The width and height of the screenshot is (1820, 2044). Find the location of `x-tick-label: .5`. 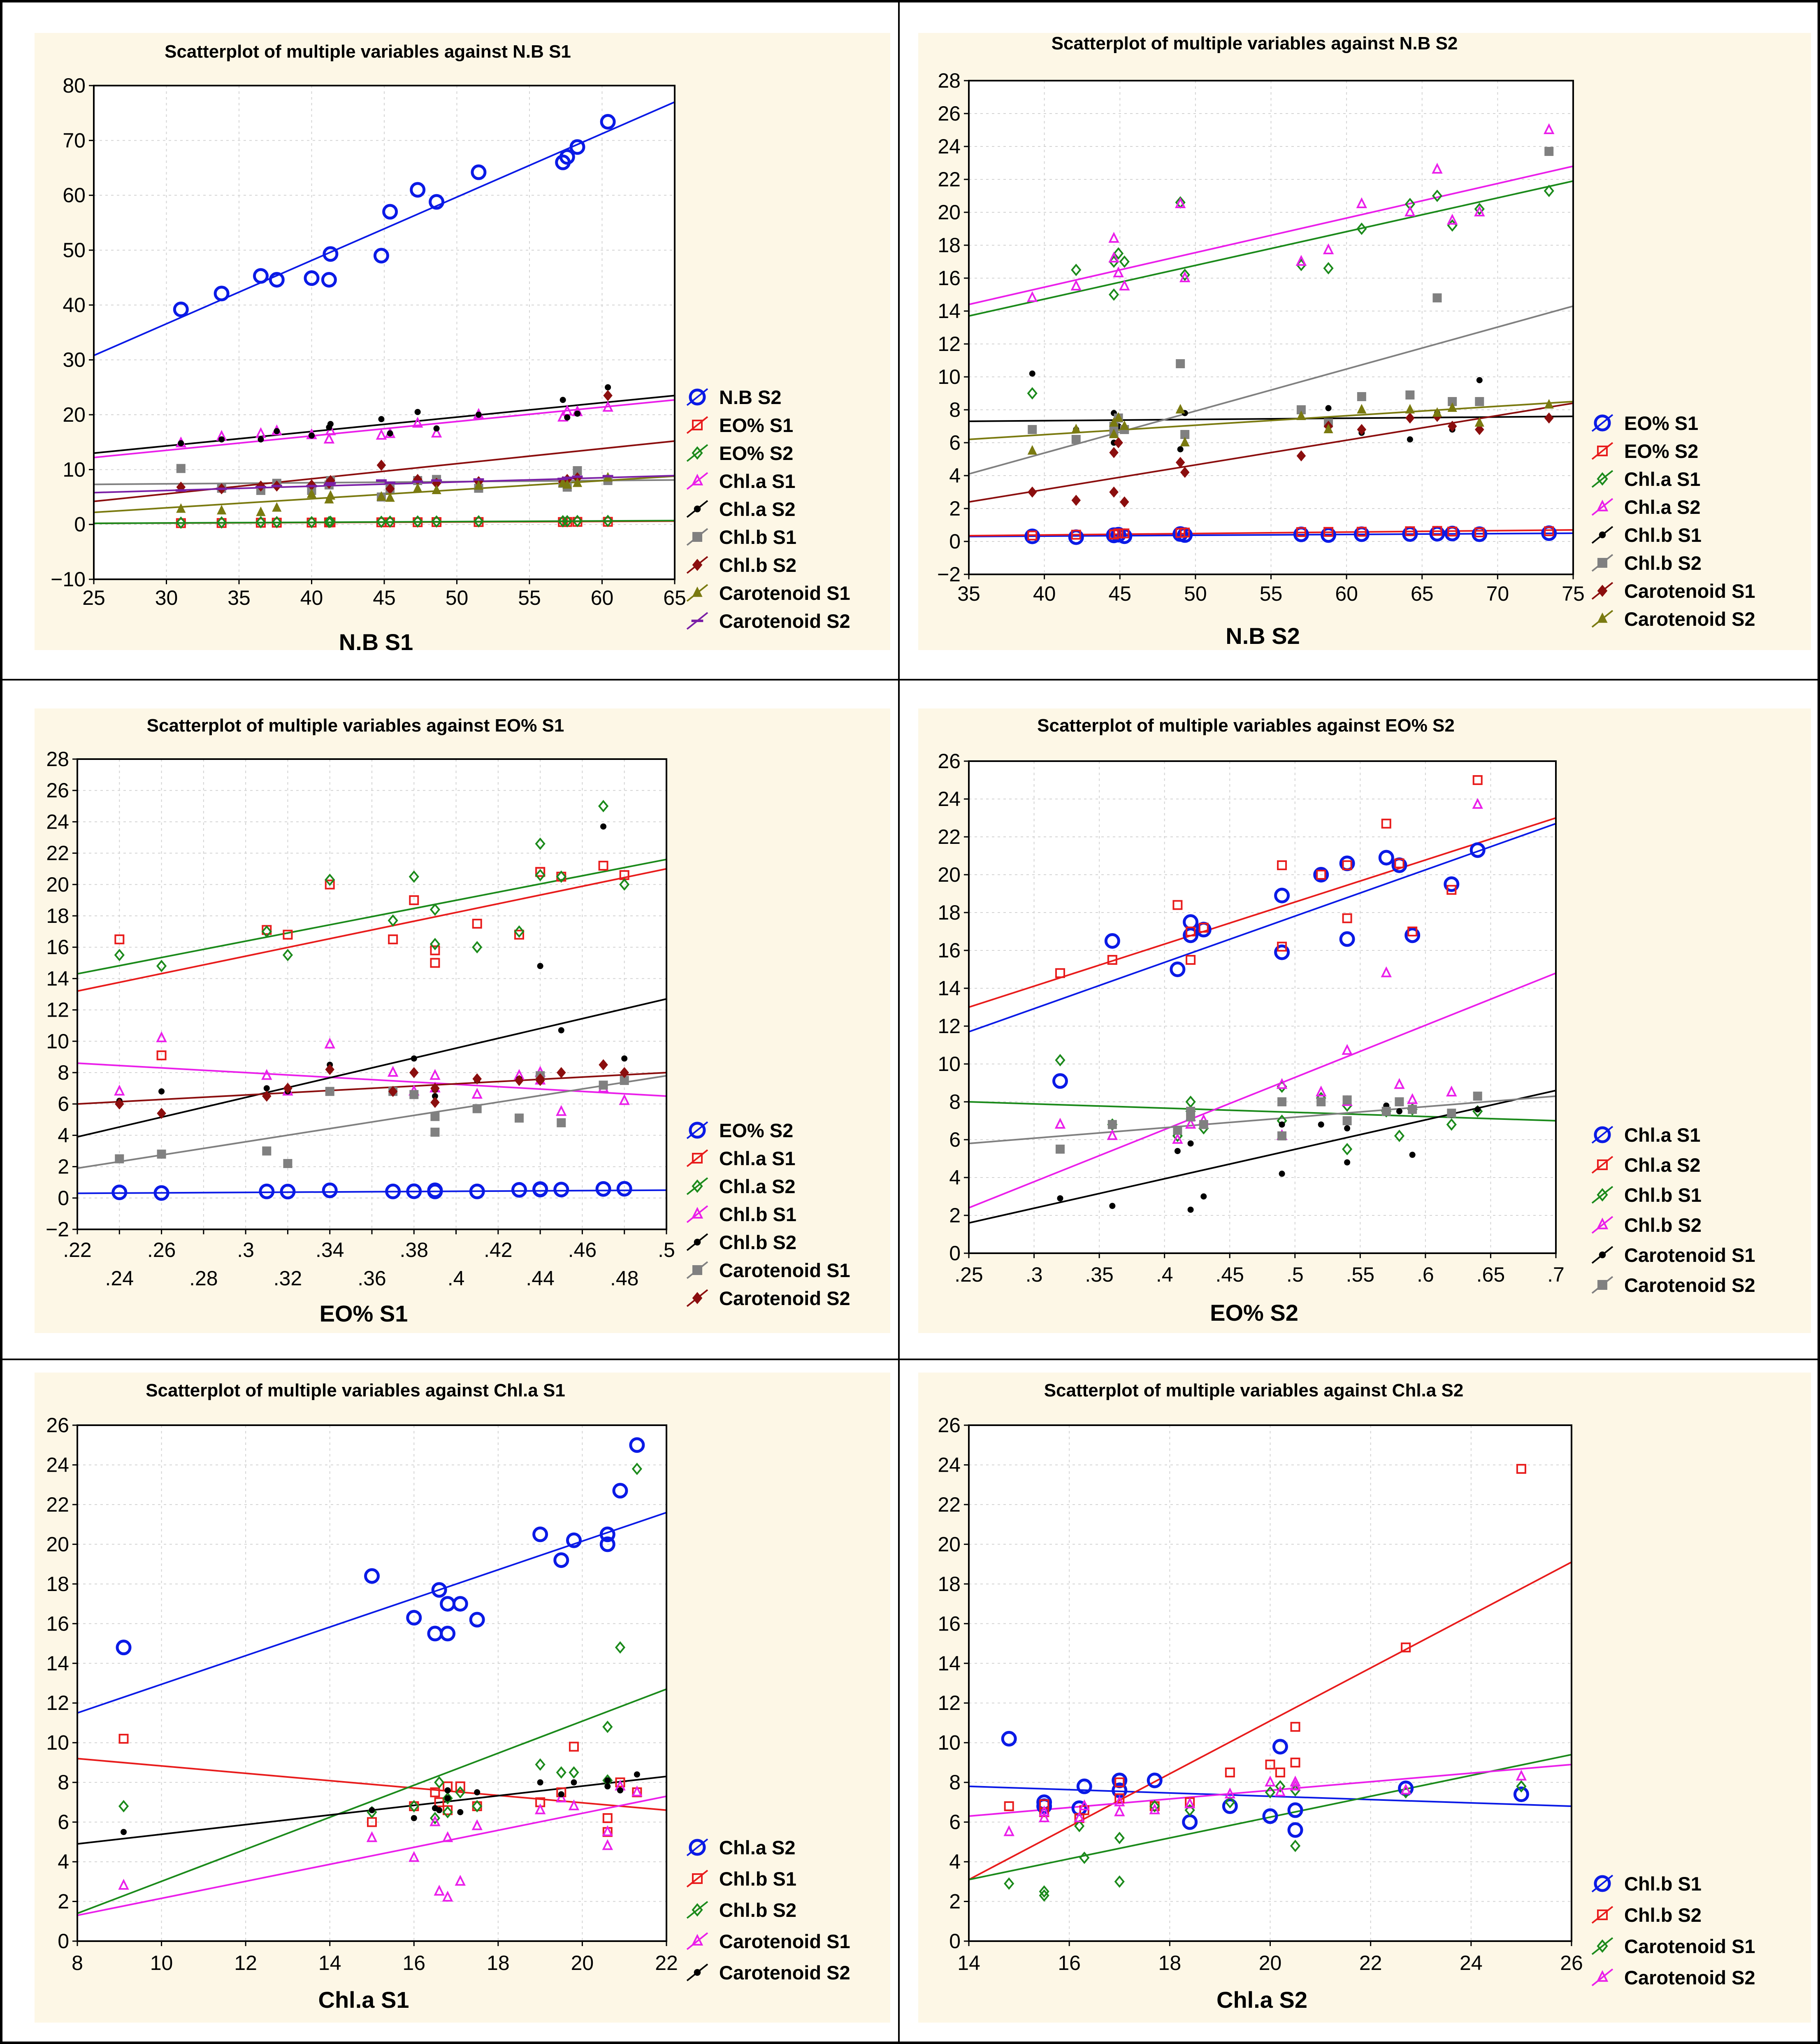

x-tick-label: .5 is located at coordinates (666, 1250).